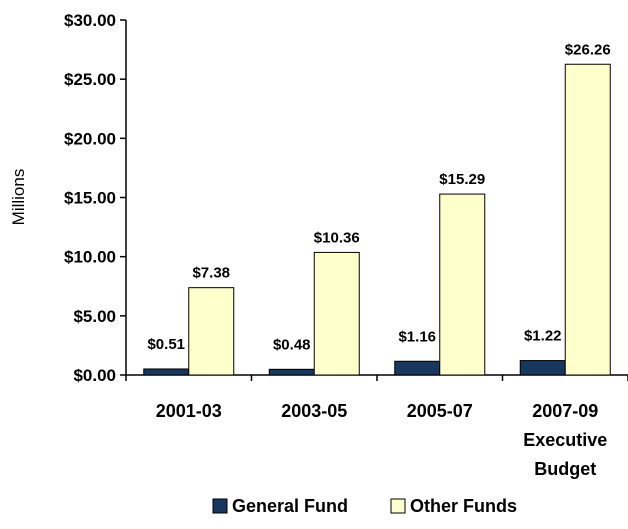  I want to click on legend: General Fund Other Funds, so click(364, 506).